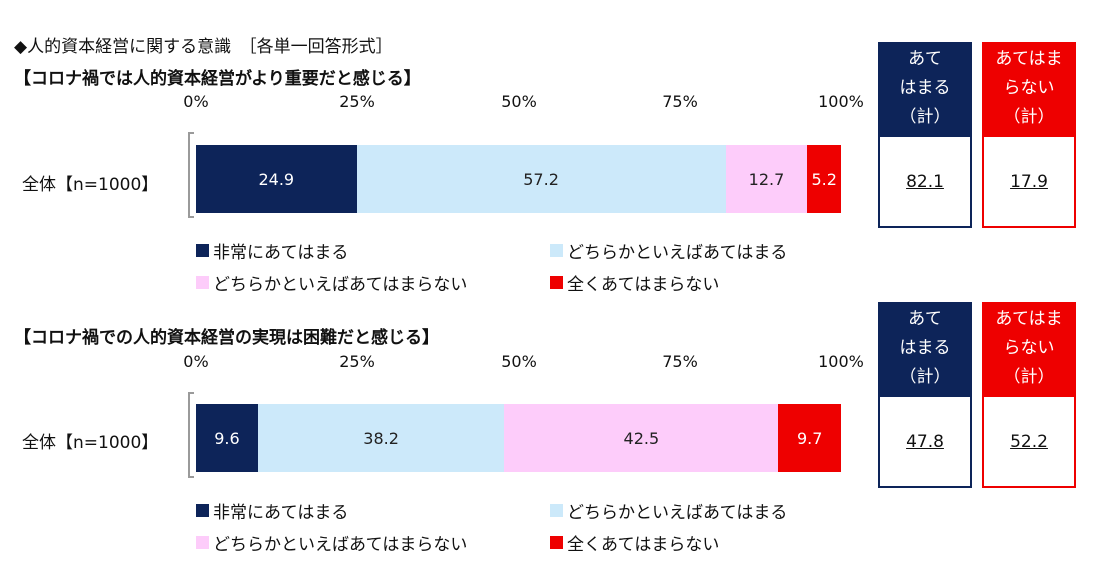  Describe the element at coordinates (191, 217) in the screenshot. I see `chart-1-axis-cap-bottom` at that location.